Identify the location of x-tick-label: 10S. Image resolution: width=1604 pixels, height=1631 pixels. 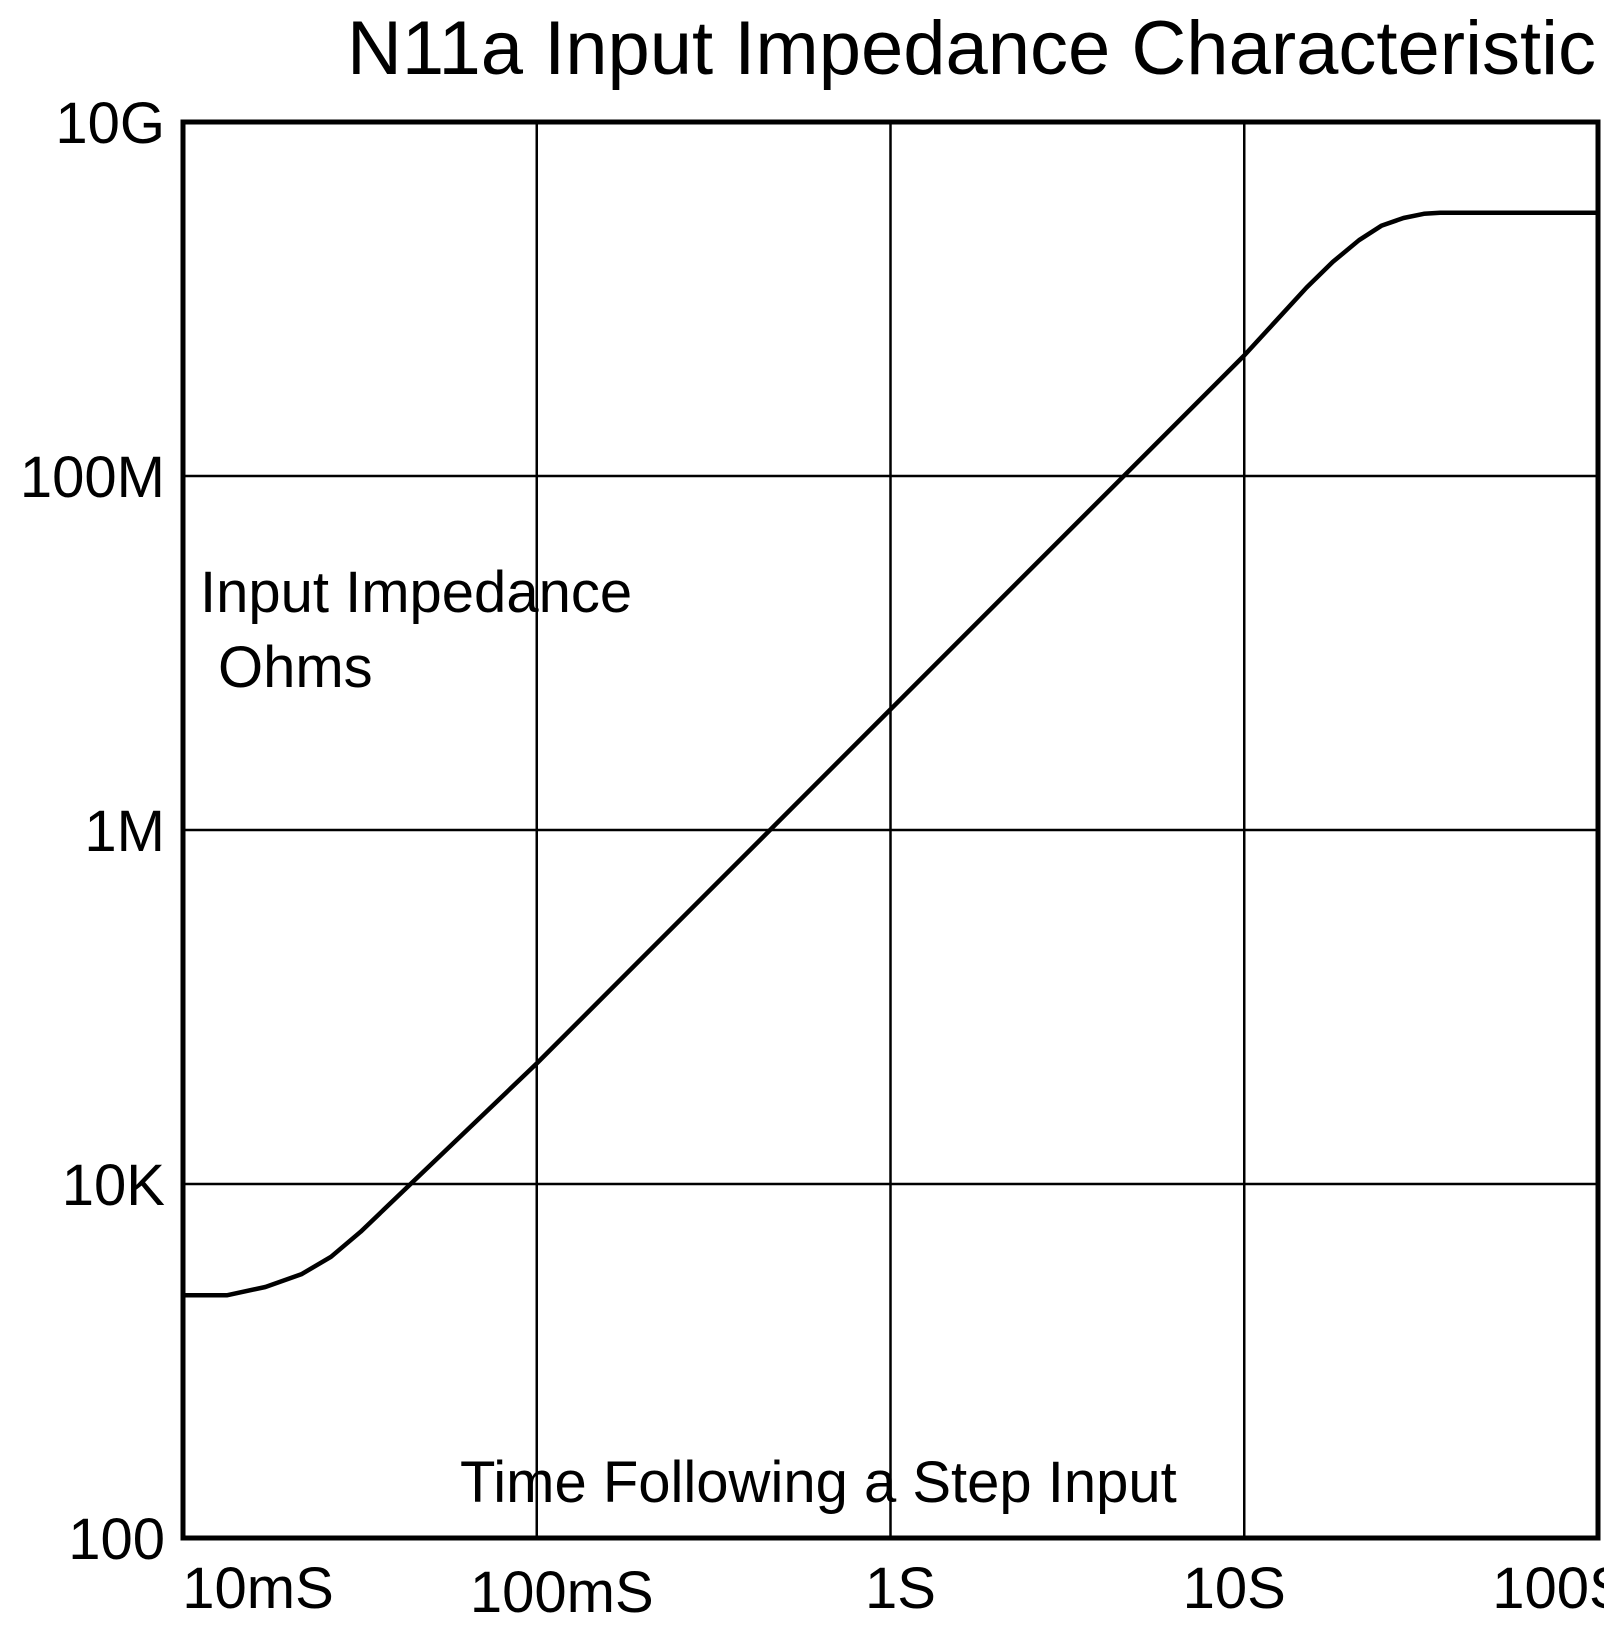
(1234, 1588).